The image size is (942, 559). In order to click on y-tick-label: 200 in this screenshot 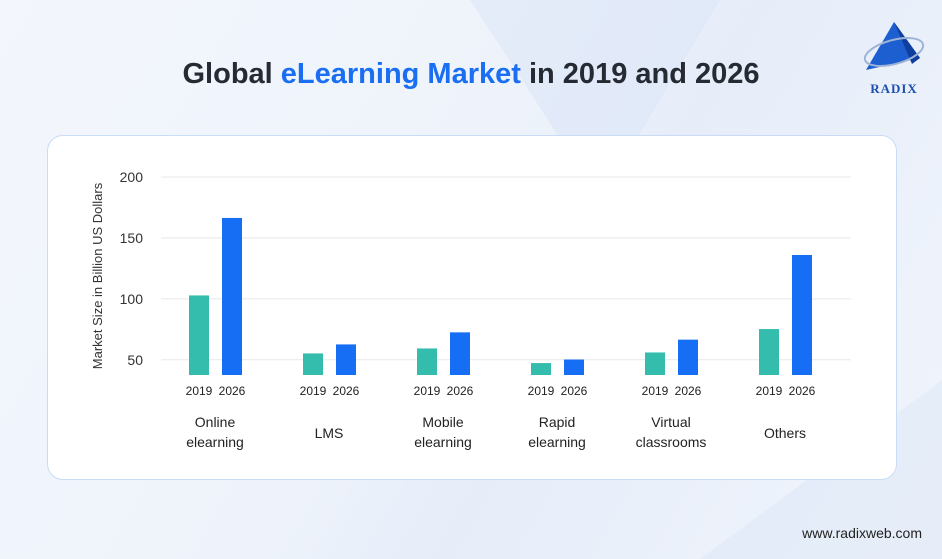, I will do `click(132, 177)`.